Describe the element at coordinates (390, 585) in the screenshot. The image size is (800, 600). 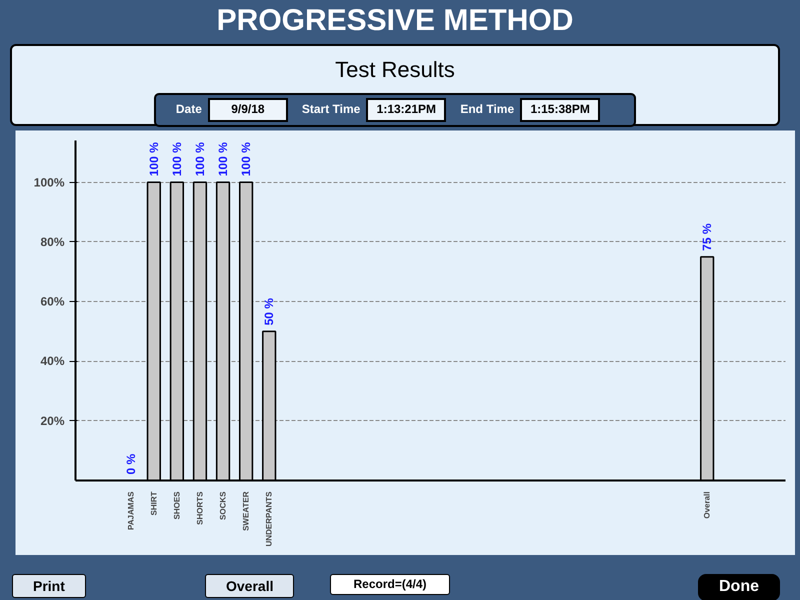
I see `text: Record=(4/4)` at that location.